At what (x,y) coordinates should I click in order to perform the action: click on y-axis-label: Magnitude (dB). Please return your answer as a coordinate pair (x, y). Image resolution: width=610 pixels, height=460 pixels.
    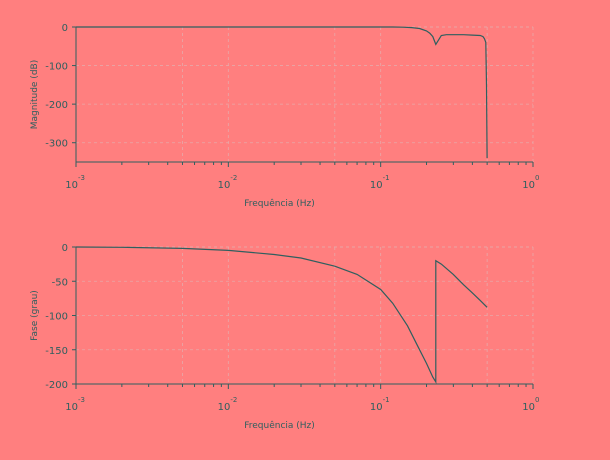
    Looking at the image, I should click on (35, 94).